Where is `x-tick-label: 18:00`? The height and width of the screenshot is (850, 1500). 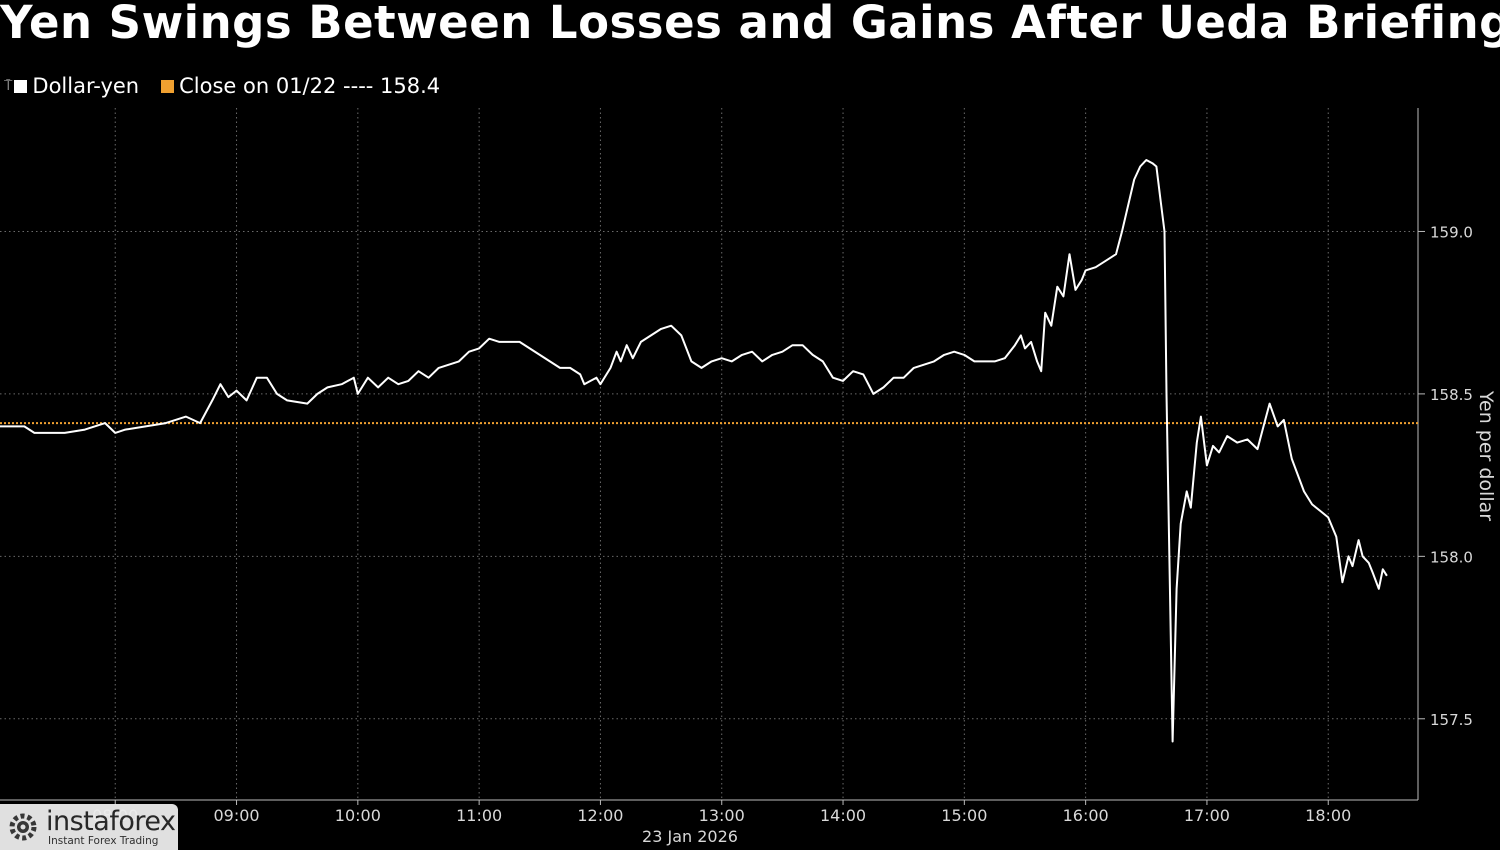
x-tick-label: 18:00 is located at coordinates (1328, 815).